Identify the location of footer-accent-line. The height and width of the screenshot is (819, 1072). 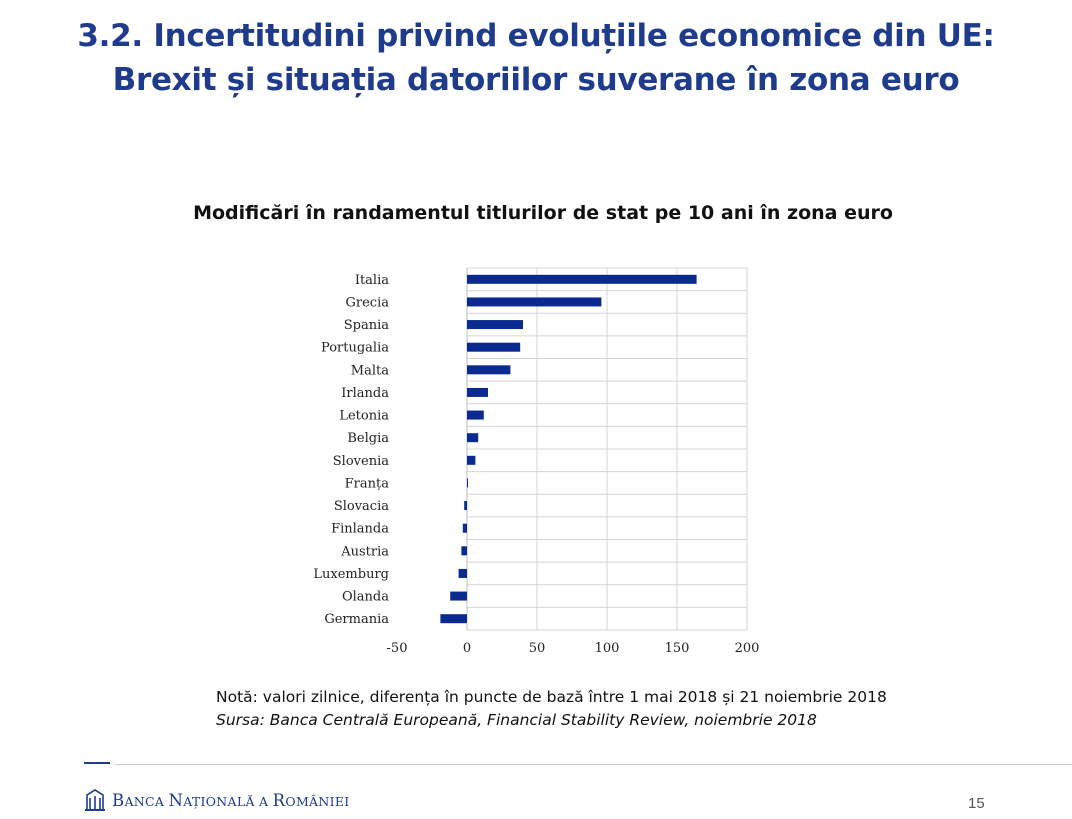
(97, 763).